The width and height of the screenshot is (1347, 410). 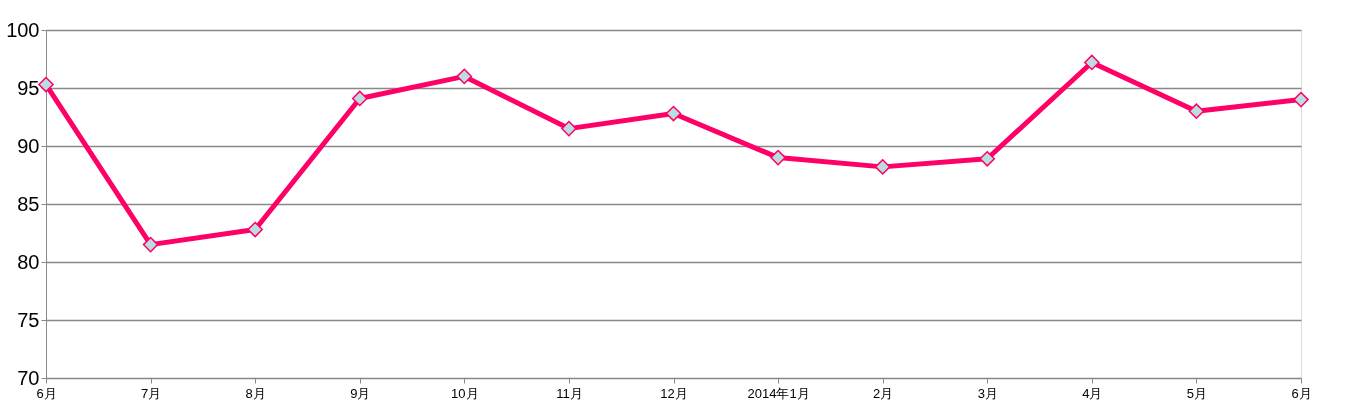 What do you see at coordinates (28, 87) in the screenshot?
I see `y-tick-label: 95` at bounding box center [28, 87].